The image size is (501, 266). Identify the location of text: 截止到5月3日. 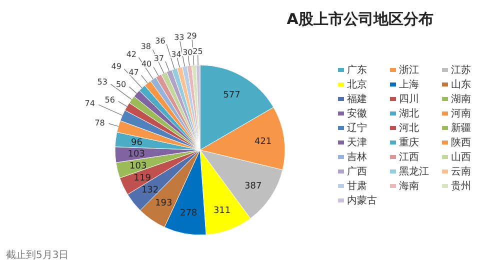
(37, 255).